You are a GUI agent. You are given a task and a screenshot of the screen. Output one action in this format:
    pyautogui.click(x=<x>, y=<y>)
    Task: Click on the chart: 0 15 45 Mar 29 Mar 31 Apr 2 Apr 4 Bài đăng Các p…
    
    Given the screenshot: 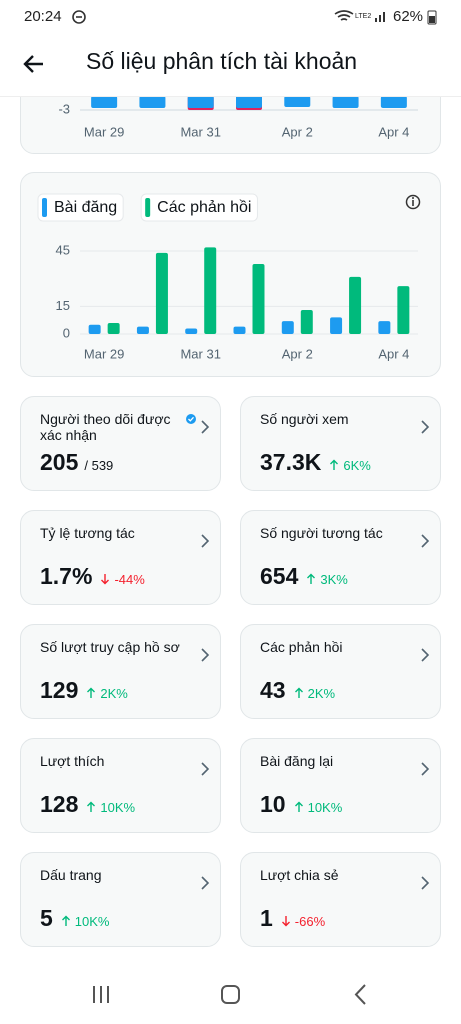 What is the action you would take?
    pyautogui.click(x=227, y=277)
    